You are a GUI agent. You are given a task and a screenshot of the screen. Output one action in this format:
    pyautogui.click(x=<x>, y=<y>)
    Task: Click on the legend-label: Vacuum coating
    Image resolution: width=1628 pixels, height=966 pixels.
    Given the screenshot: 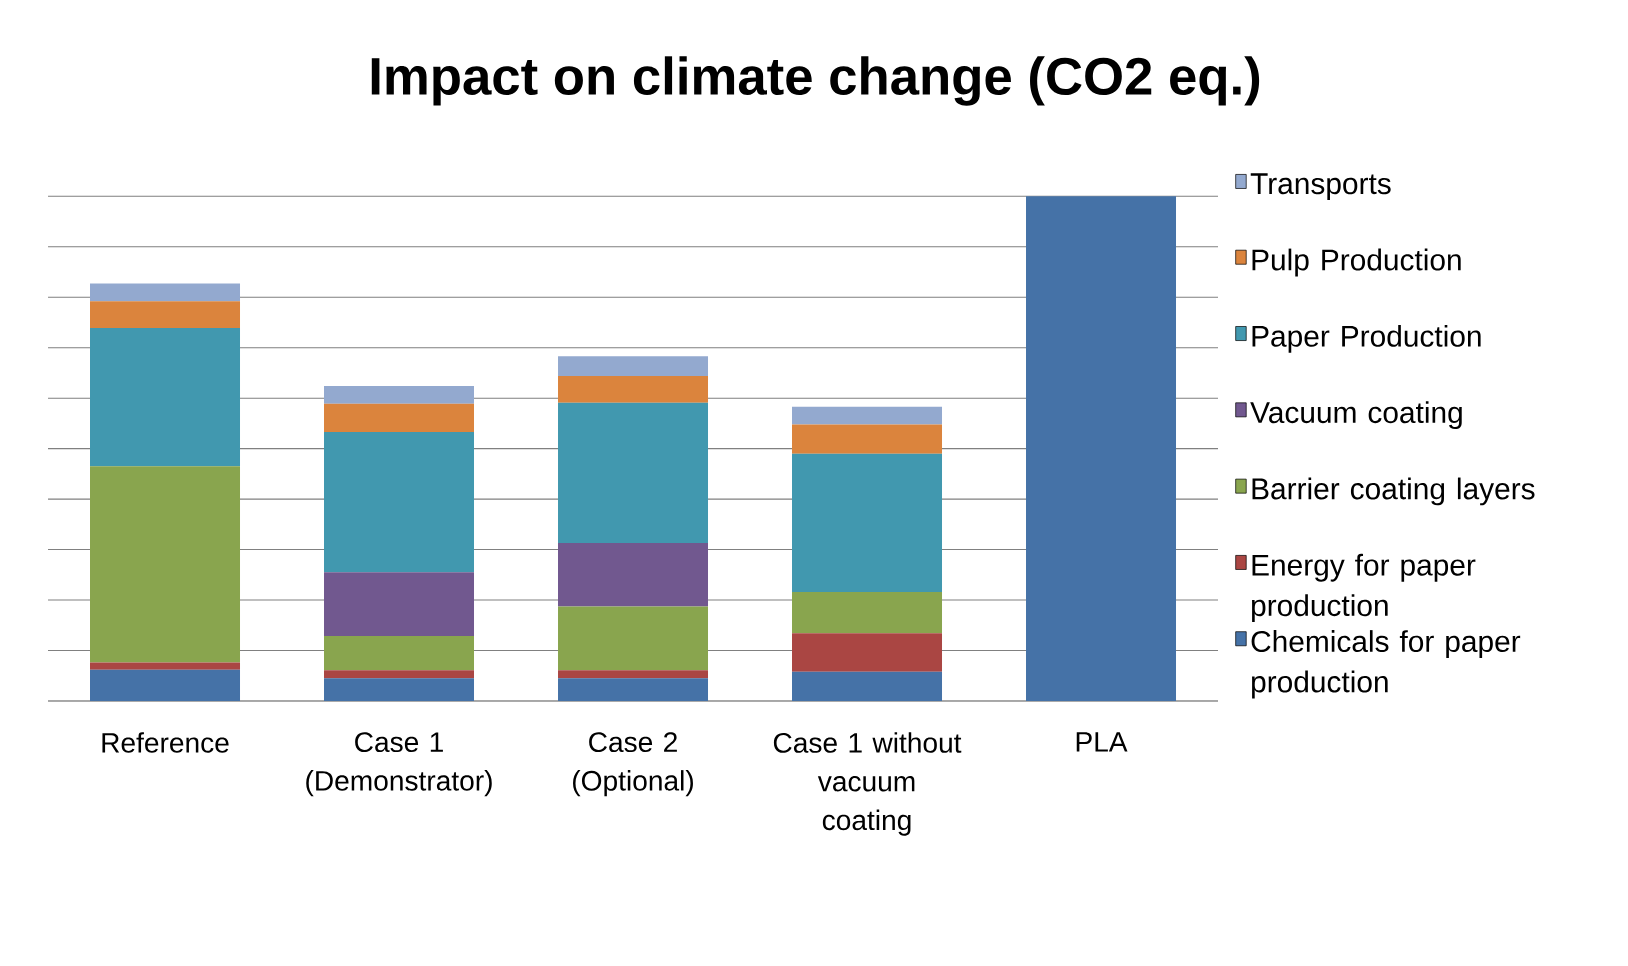 What is the action you would take?
    pyautogui.click(x=1356, y=415)
    